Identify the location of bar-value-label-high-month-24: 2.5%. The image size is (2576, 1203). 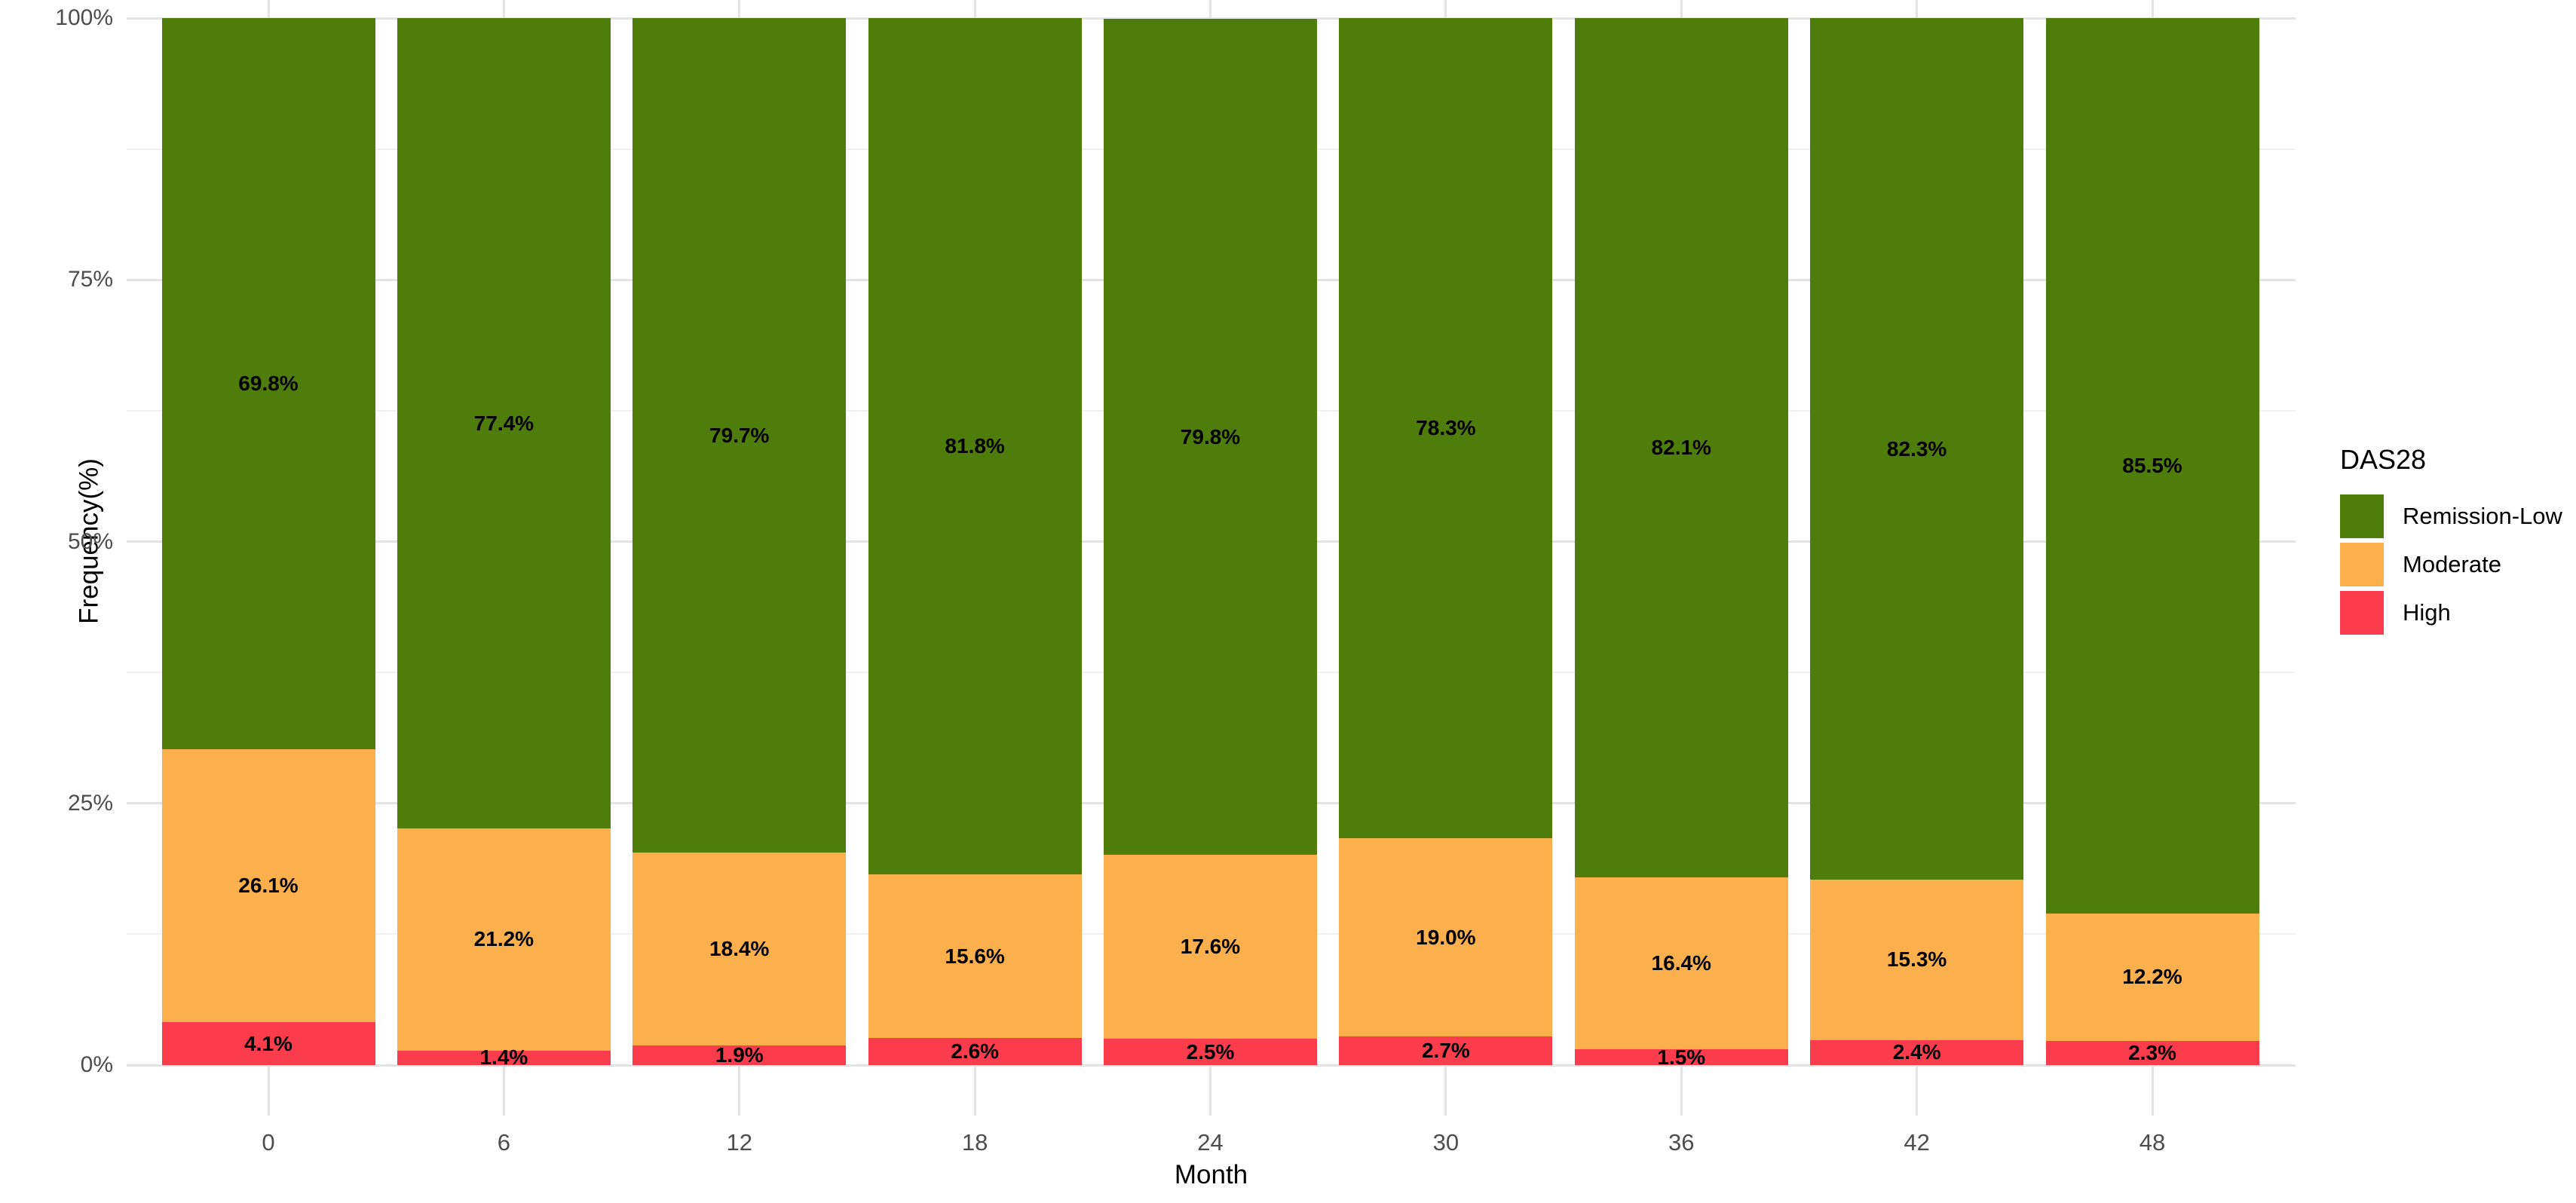
(1210, 1051).